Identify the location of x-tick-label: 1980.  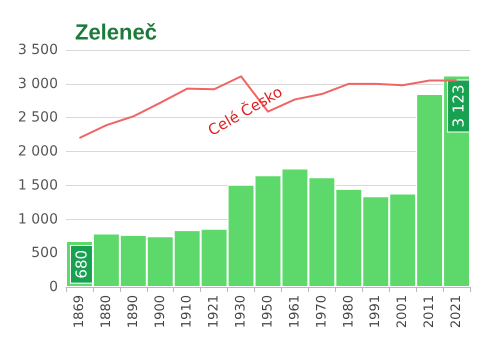
(348, 311).